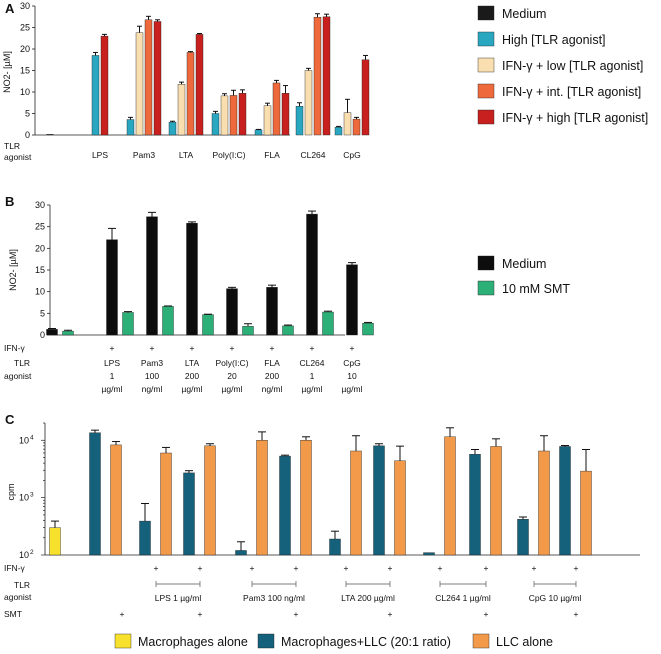 This screenshot has height=654, width=661. I want to click on row-label-ifn: IFN-γ, so click(15, 348).